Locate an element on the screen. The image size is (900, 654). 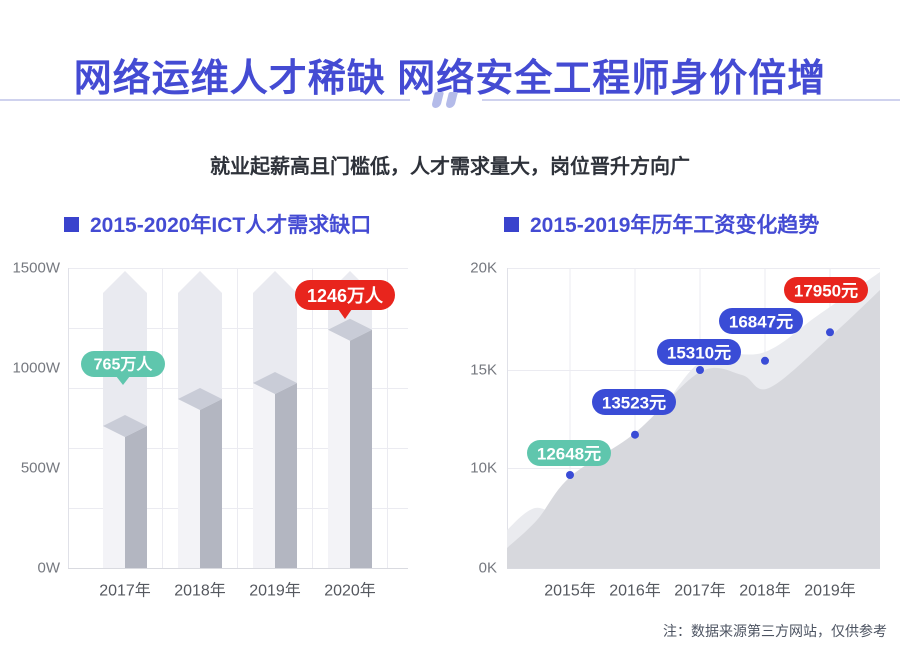
y-tick-label: 0W is located at coordinates (49, 568).